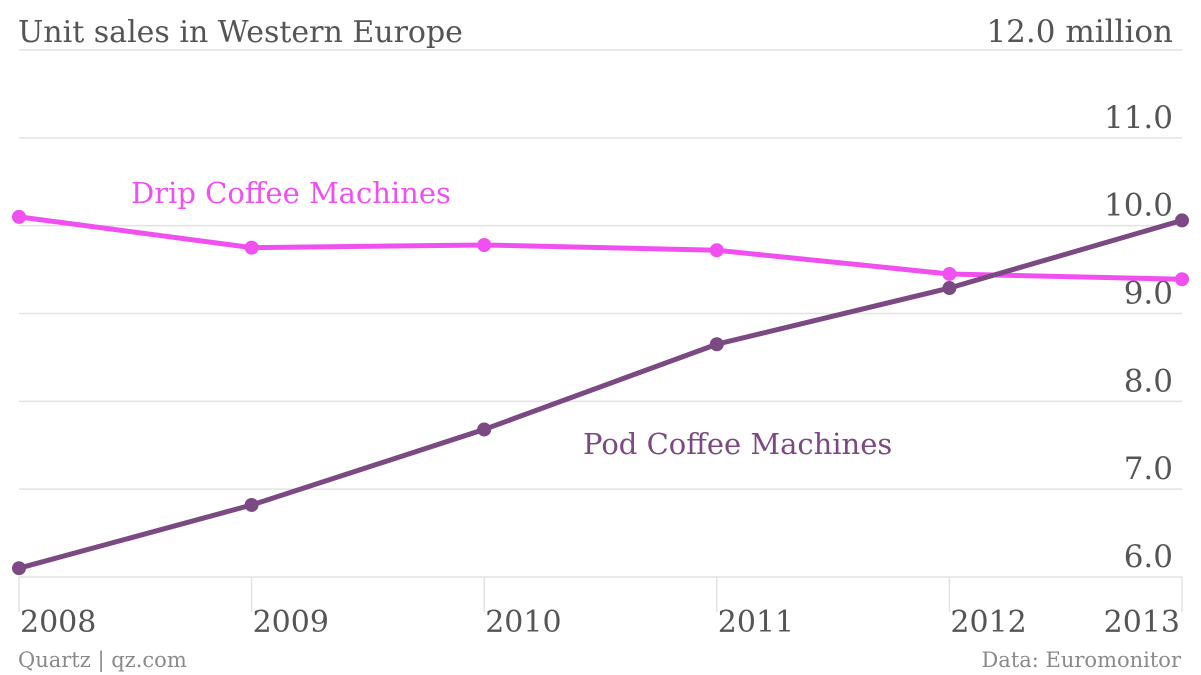 The height and width of the screenshot is (675, 1201). I want to click on x-tick-label: 2012, so click(988, 622).